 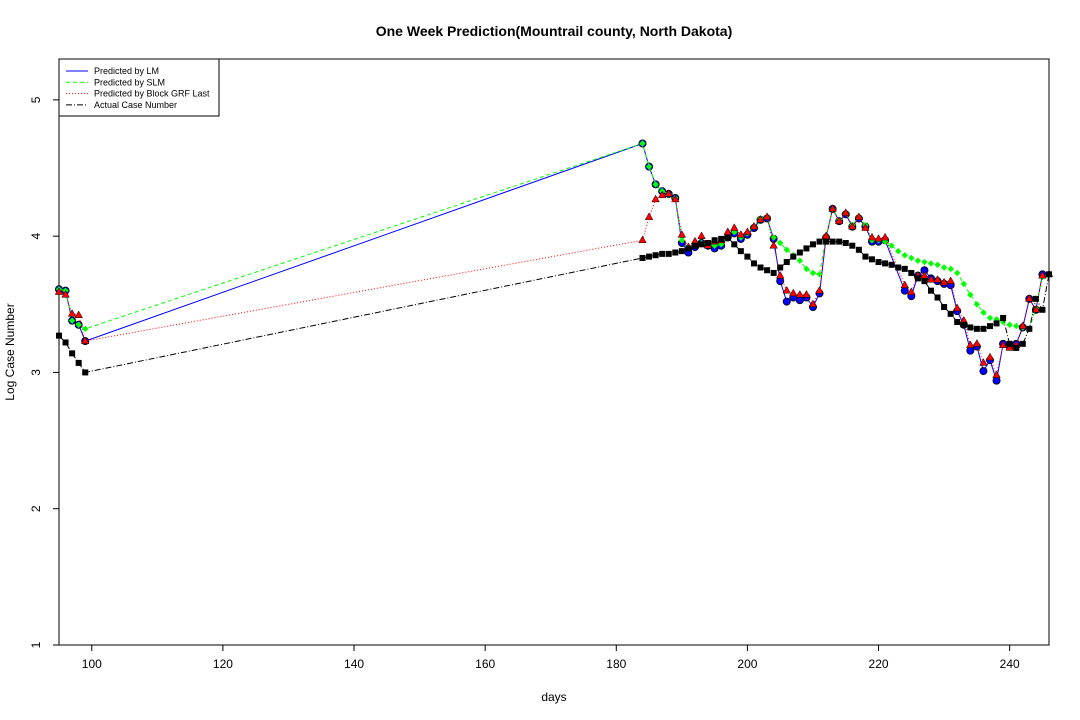 I want to click on x-tick-label: 180, so click(x=616, y=664).